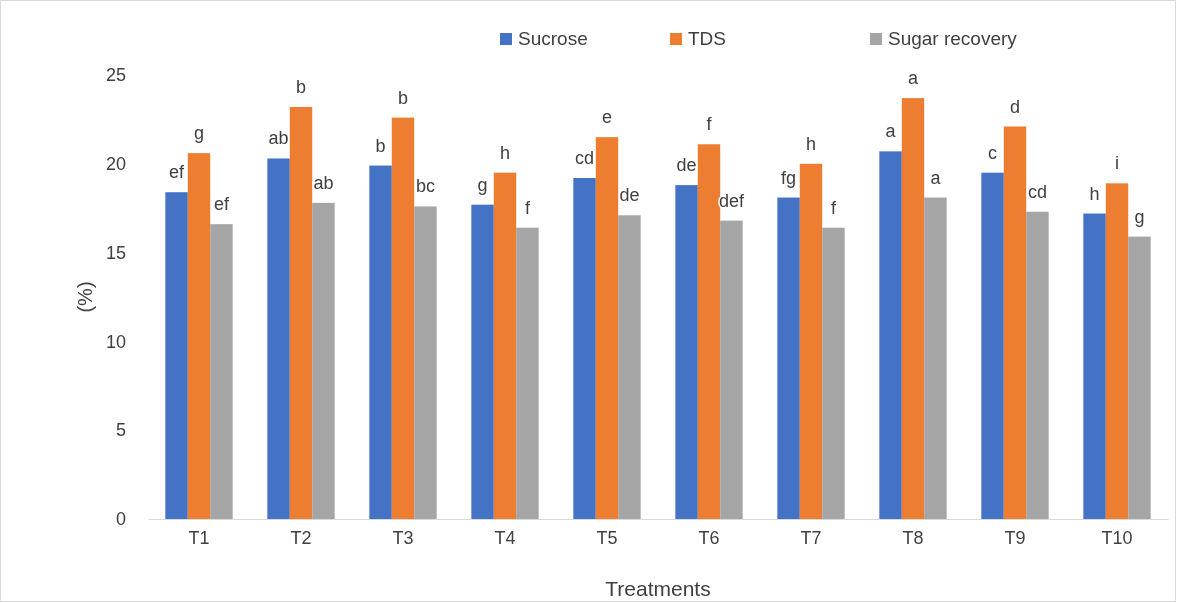  What do you see at coordinates (707, 38) in the screenshot?
I see `legend-label: TDS` at bounding box center [707, 38].